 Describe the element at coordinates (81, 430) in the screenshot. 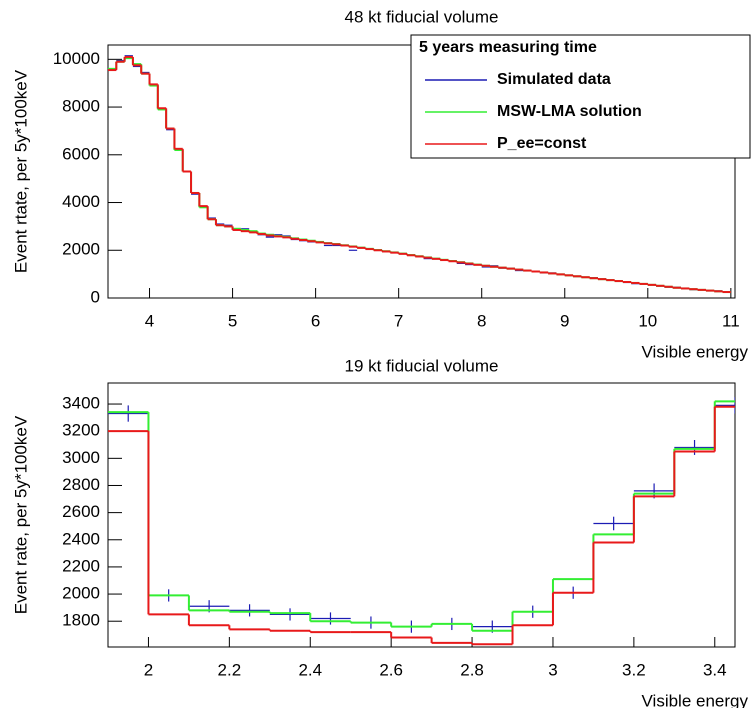

I see `y-tick-label: 3200` at that location.